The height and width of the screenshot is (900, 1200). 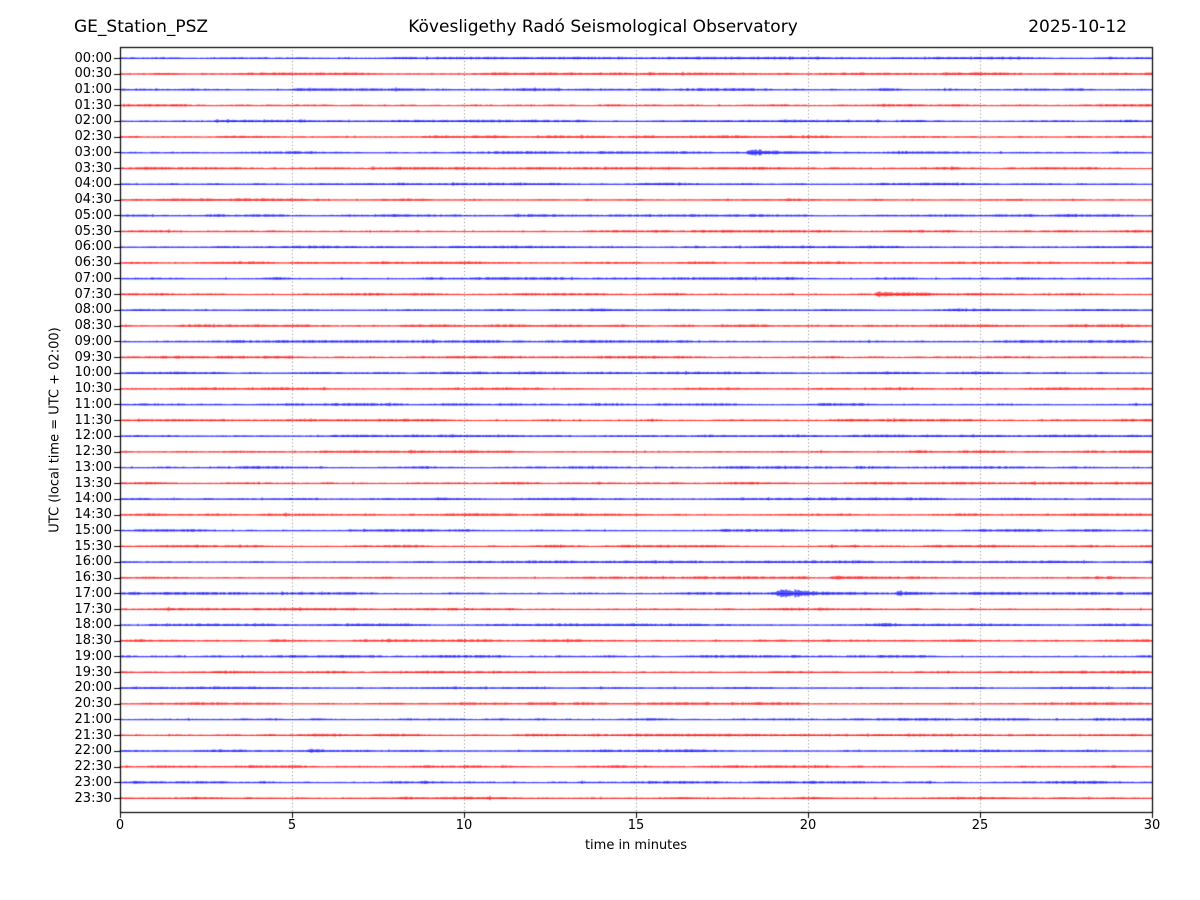 I want to click on x-tick-label: 15, so click(x=636, y=825).